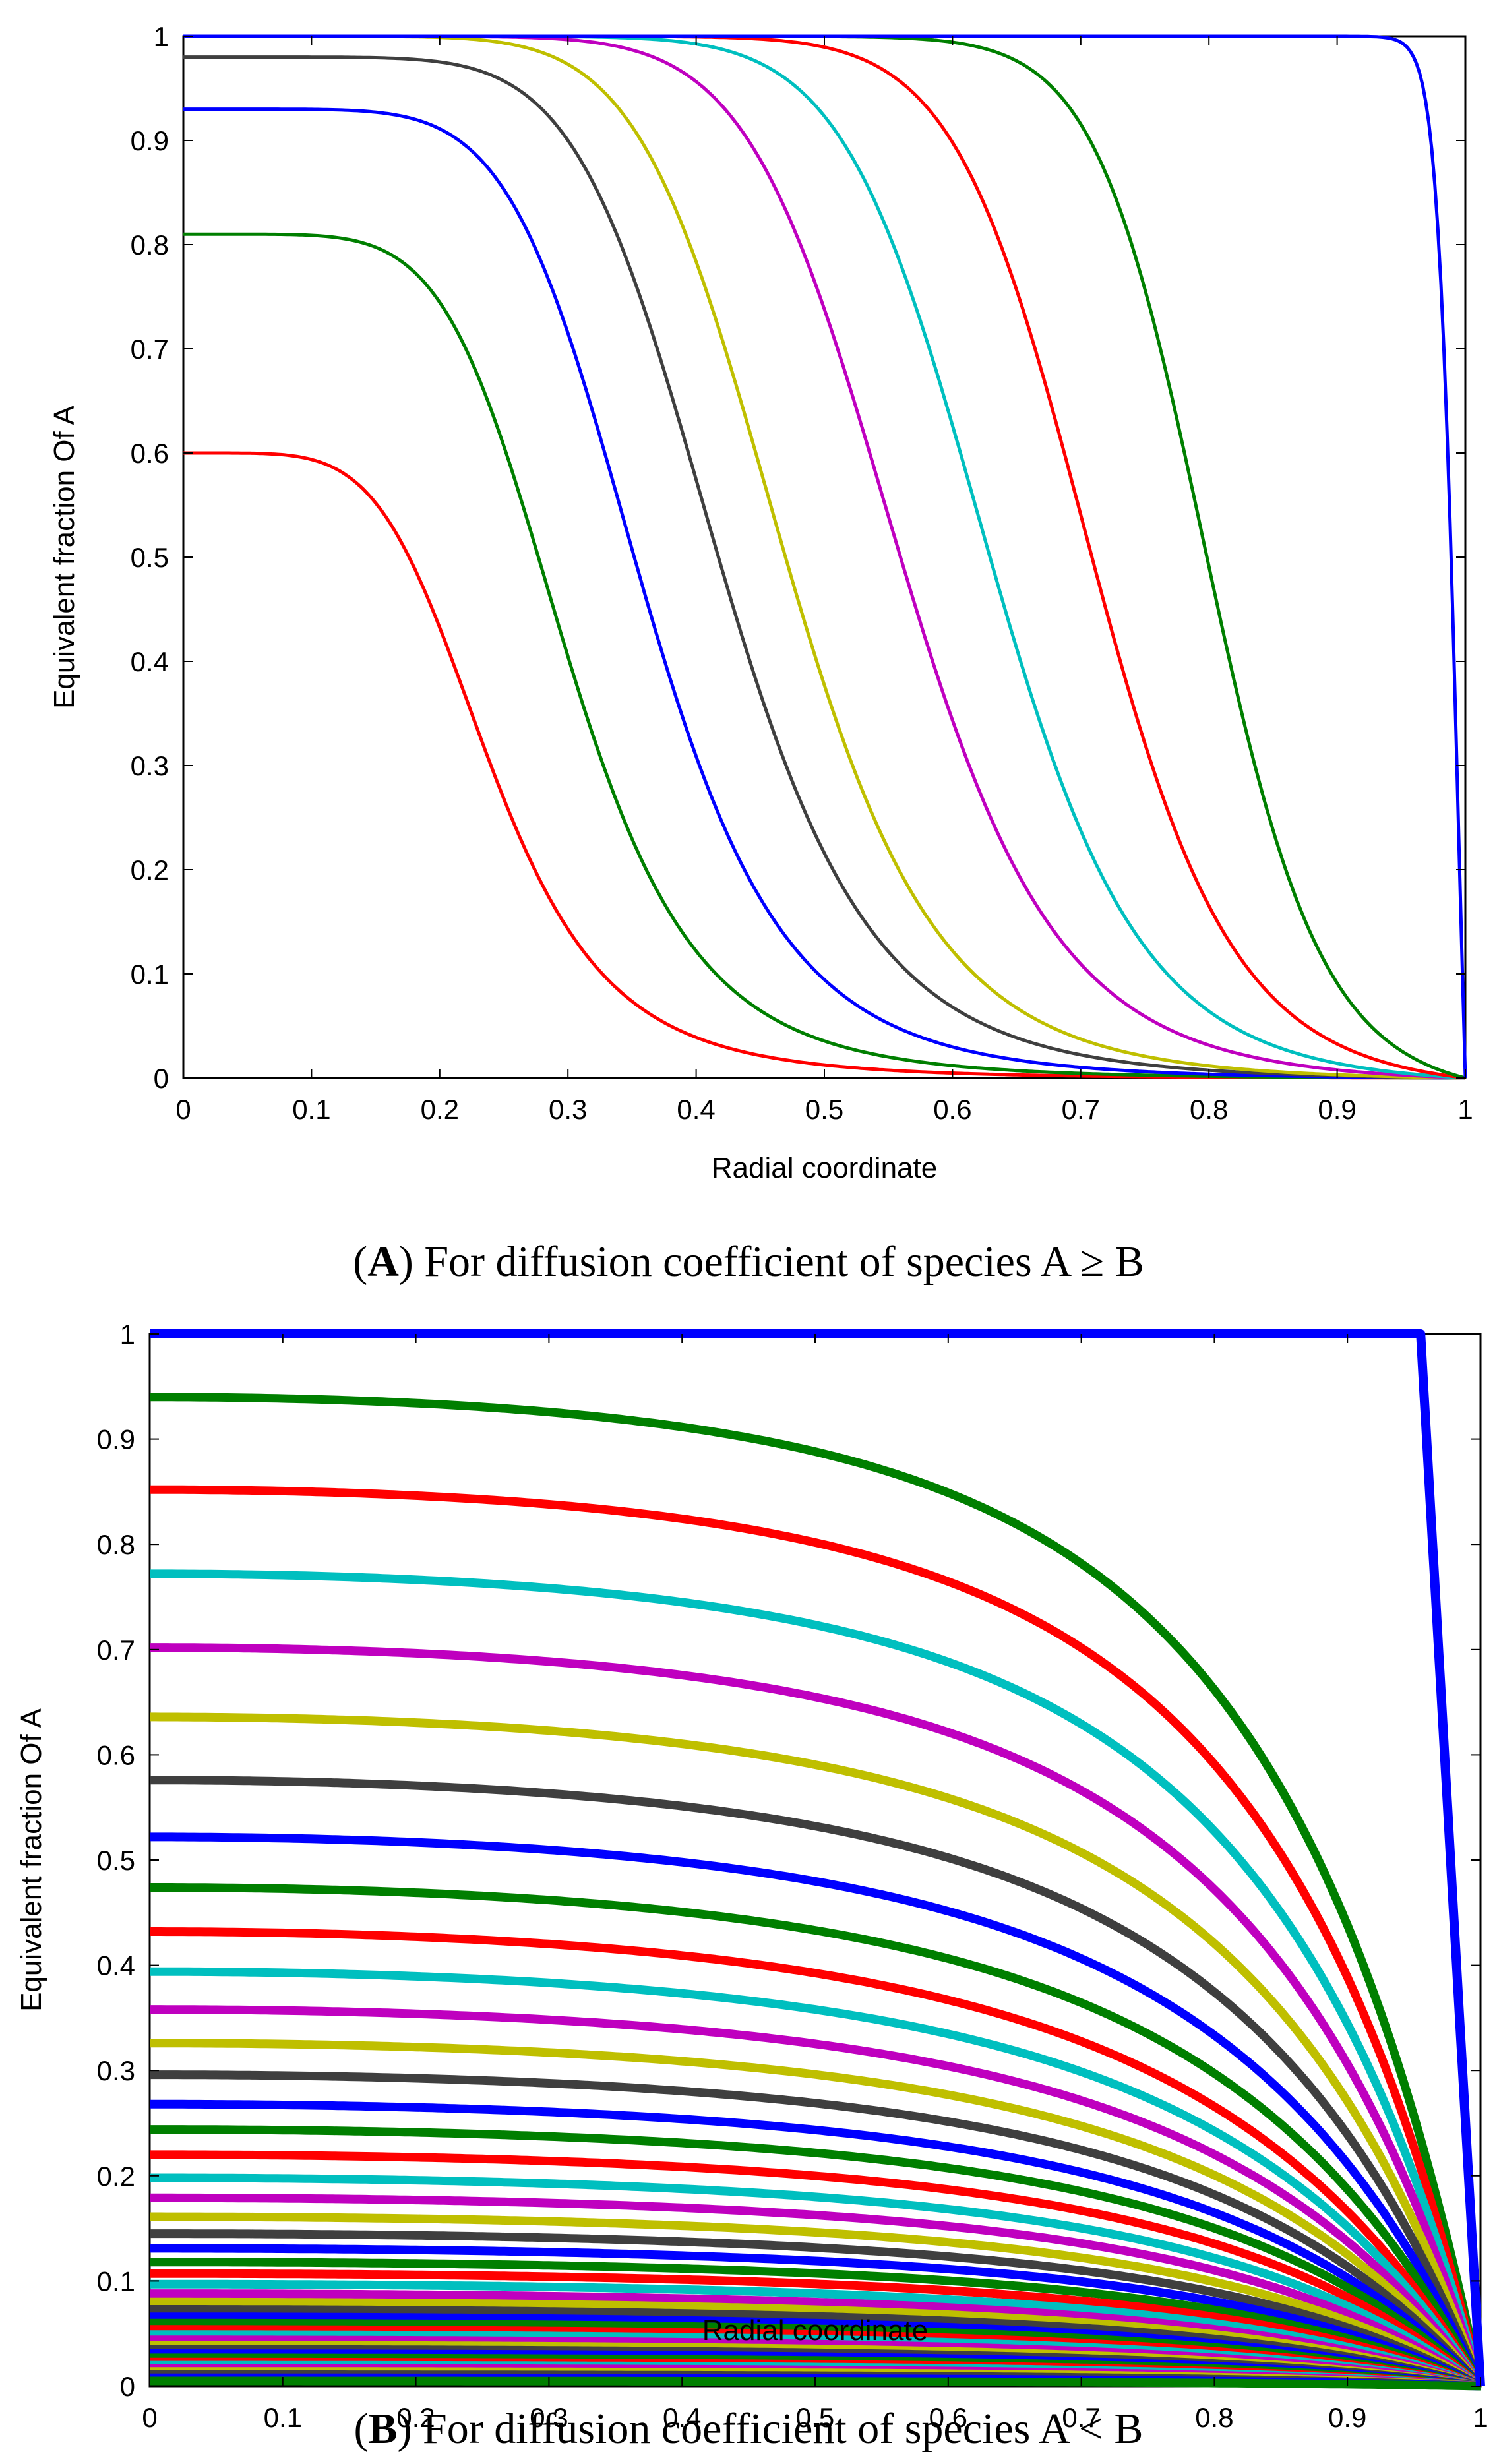  What do you see at coordinates (383, 1262) in the screenshot?
I see `caption-a-letter: A` at bounding box center [383, 1262].